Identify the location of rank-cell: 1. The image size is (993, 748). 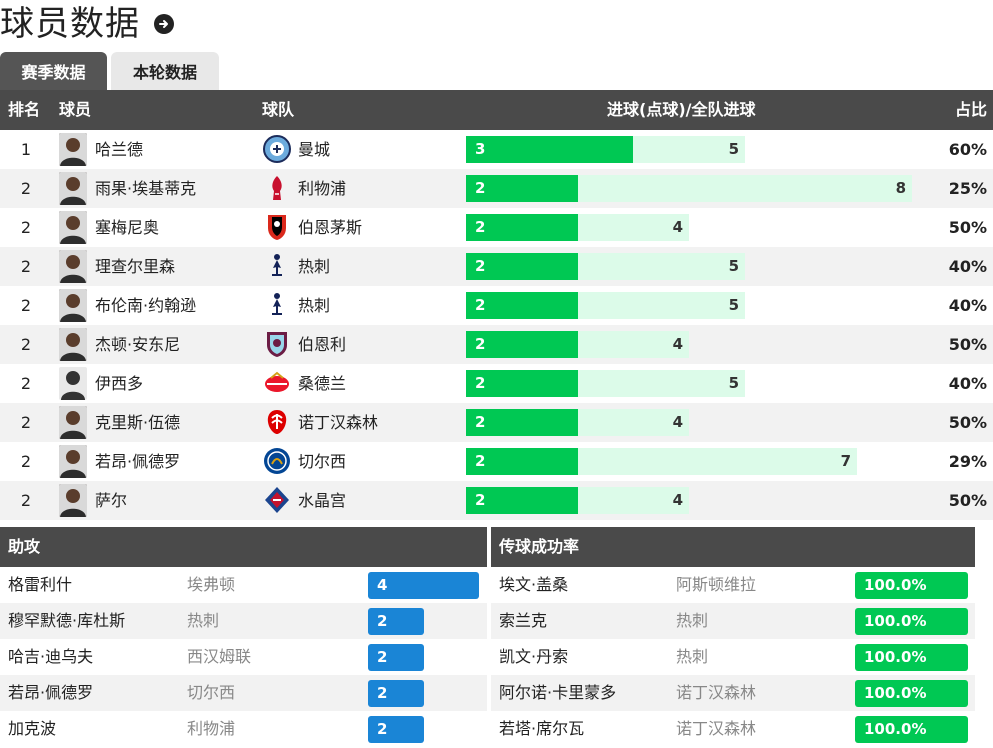
(26, 149).